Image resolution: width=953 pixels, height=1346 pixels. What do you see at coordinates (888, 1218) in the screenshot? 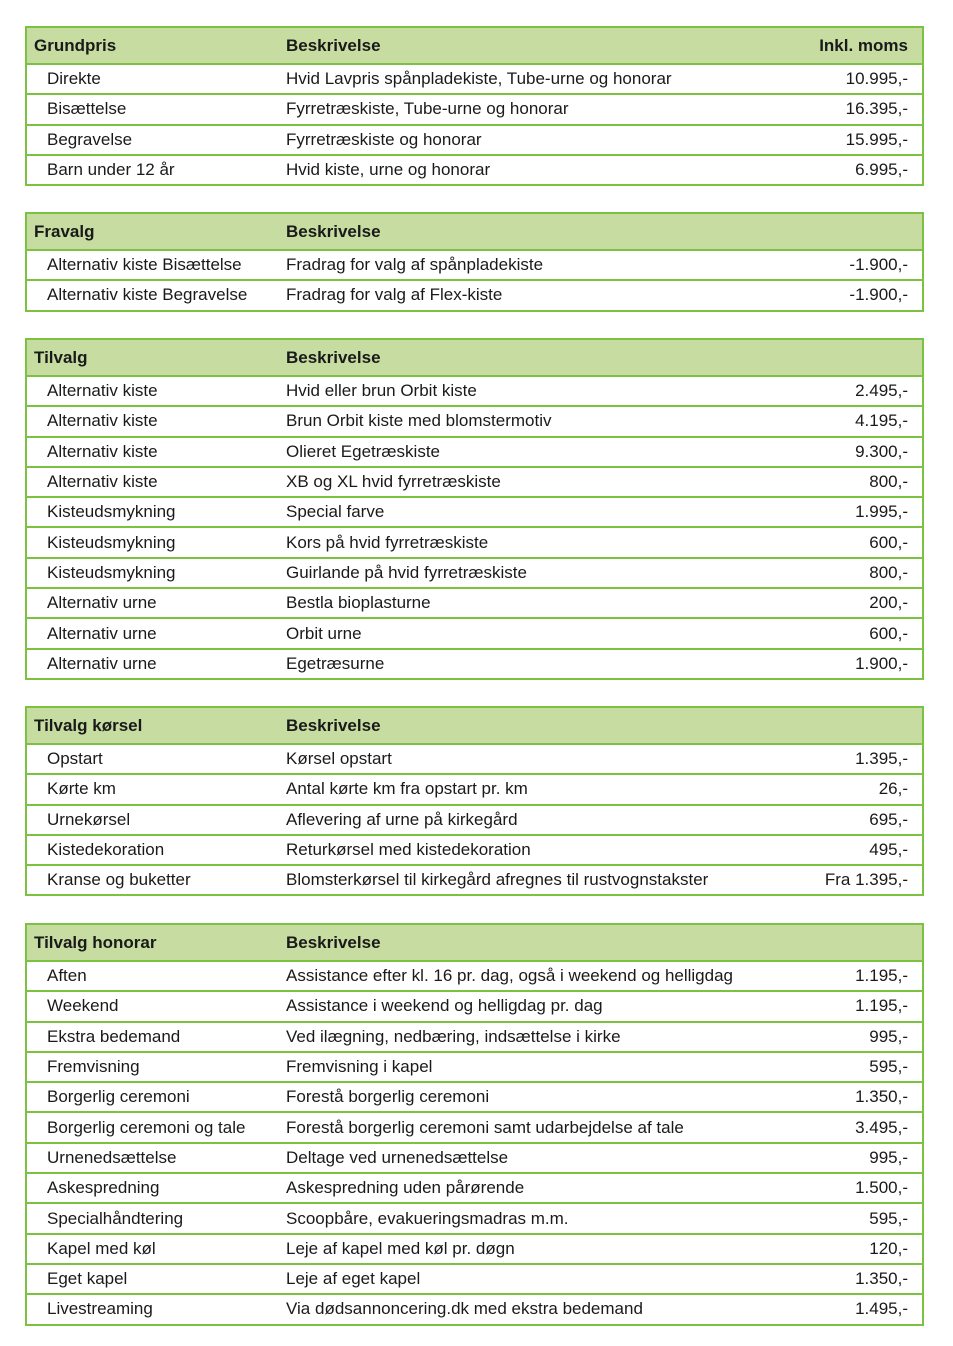
I see `cell-price: 595,-` at bounding box center [888, 1218].